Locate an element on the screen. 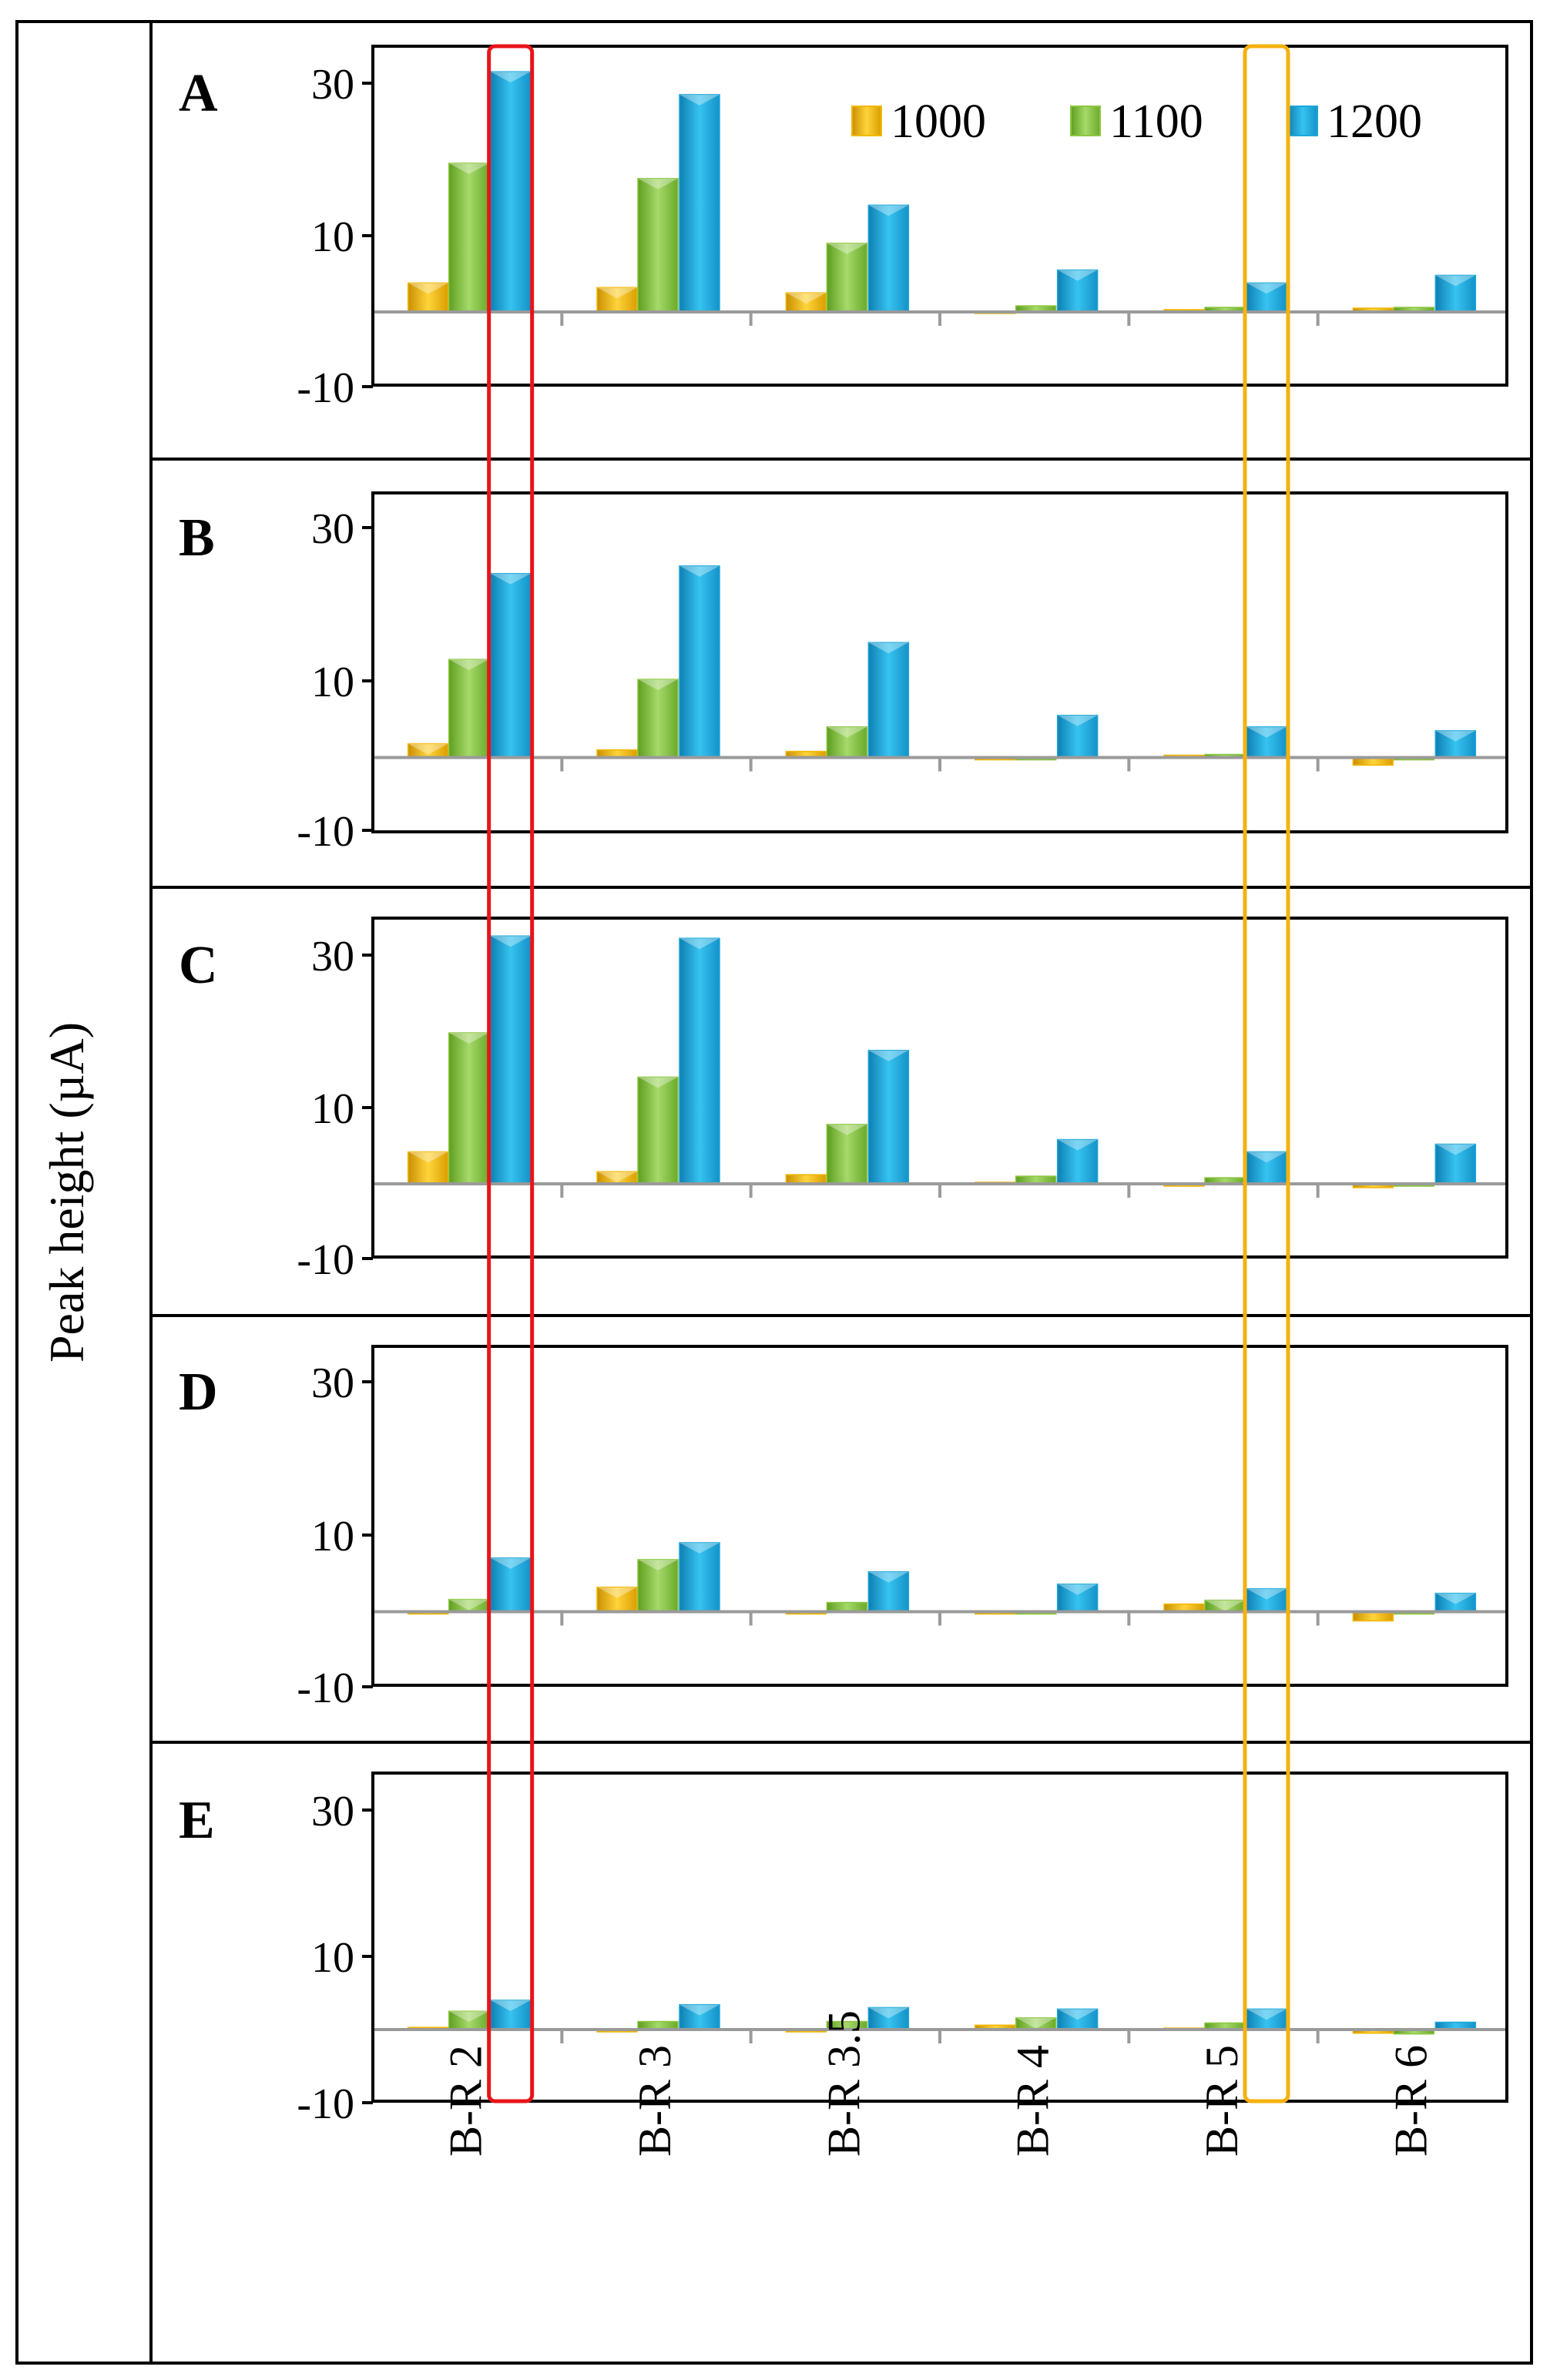  panel-E: 30 10 -10 E is located at coordinates (841, 1934).